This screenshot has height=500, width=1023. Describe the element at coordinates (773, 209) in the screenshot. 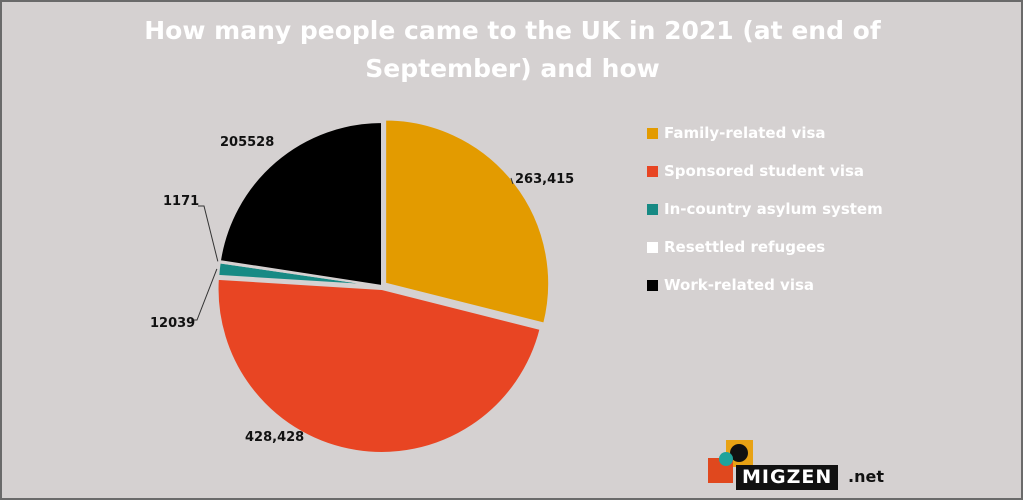

I see `legend-label: In-country asylum system` at that location.